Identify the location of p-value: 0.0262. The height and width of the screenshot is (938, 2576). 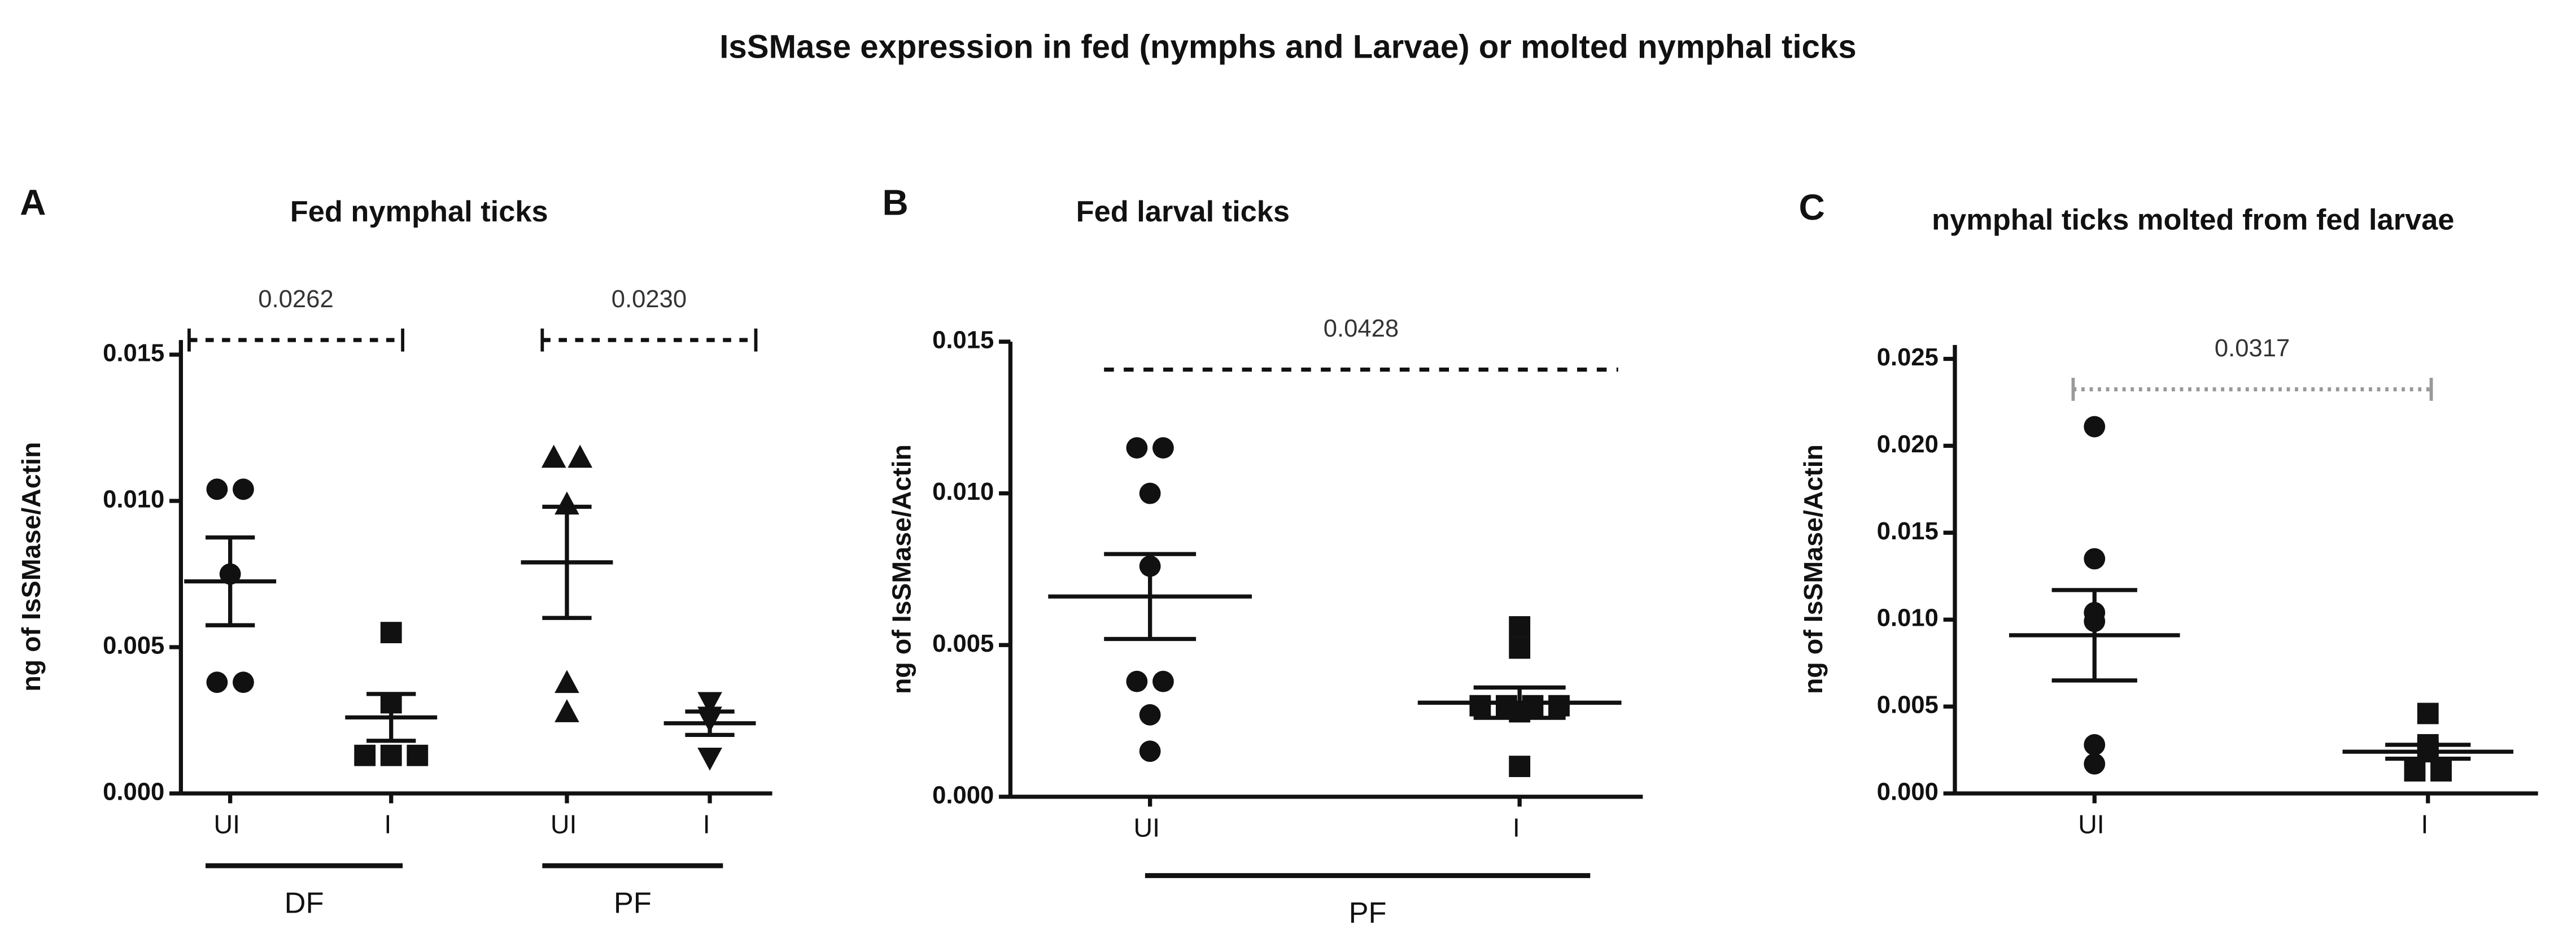
(295, 299).